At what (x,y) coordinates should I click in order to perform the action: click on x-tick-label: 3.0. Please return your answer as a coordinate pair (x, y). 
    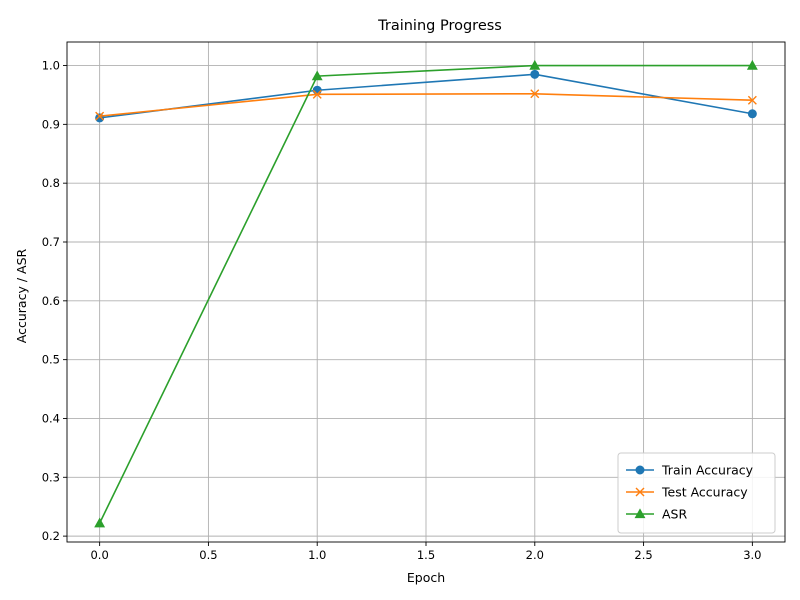
    Looking at the image, I should click on (752, 555).